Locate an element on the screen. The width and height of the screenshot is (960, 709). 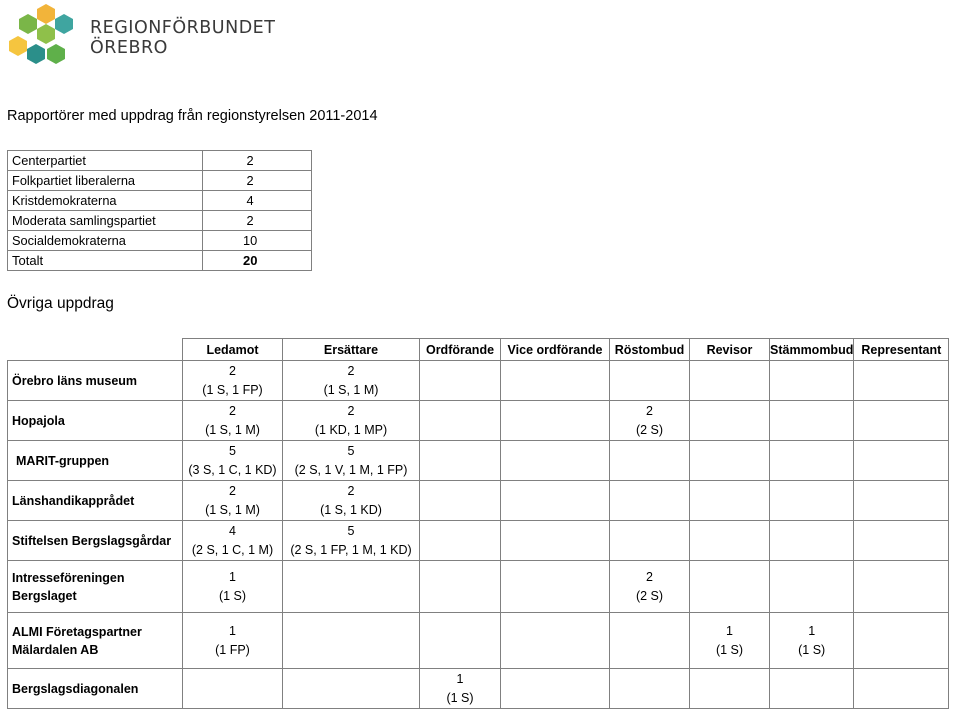
party-count: 4 is located at coordinates (257, 200).